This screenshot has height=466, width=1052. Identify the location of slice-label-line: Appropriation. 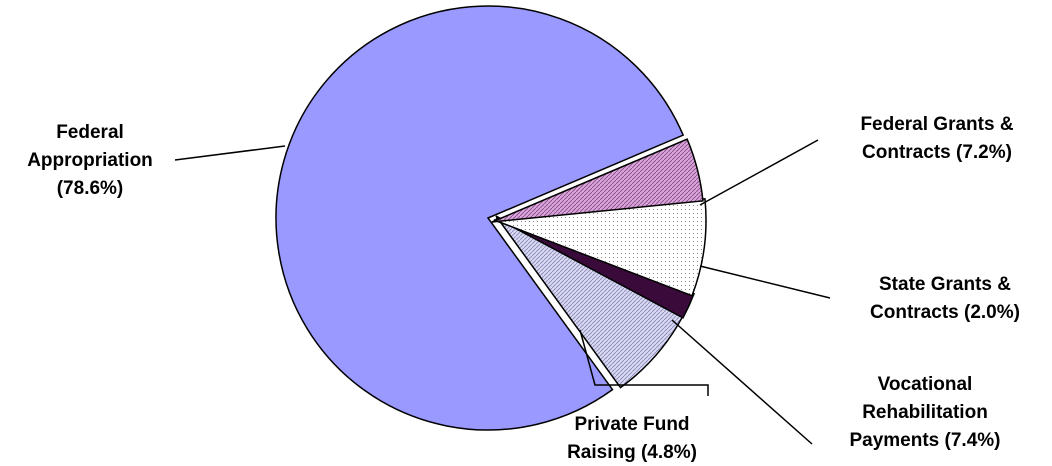
(90, 160).